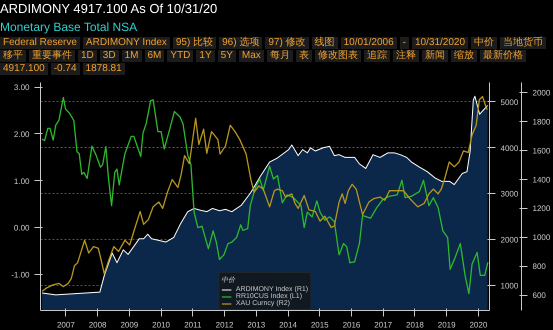  I want to click on text: 10/31/2020, so click(440, 42).